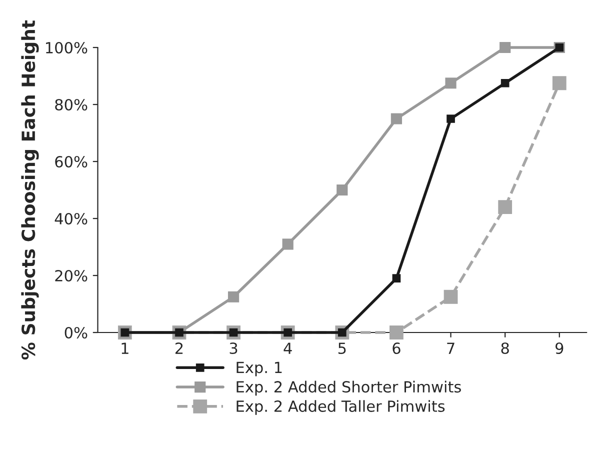 This screenshot has height=475, width=611. Describe the element at coordinates (76, 332) in the screenshot. I see `y-tick-label: 0%` at that location.